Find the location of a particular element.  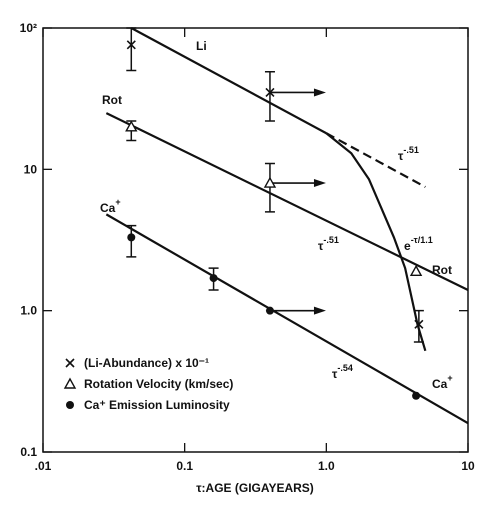

y-tick-label: 1.0 is located at coordinates (28, 311).